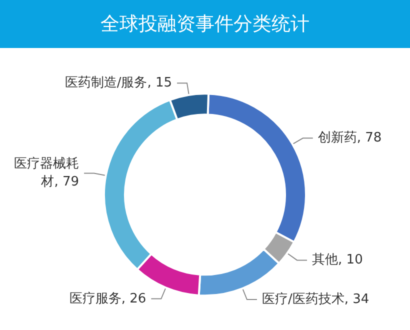  Describe the element at coordinates (316, 300) in the screenshot. I see `slice-label: 医疗/医药技术, 34` at that location.